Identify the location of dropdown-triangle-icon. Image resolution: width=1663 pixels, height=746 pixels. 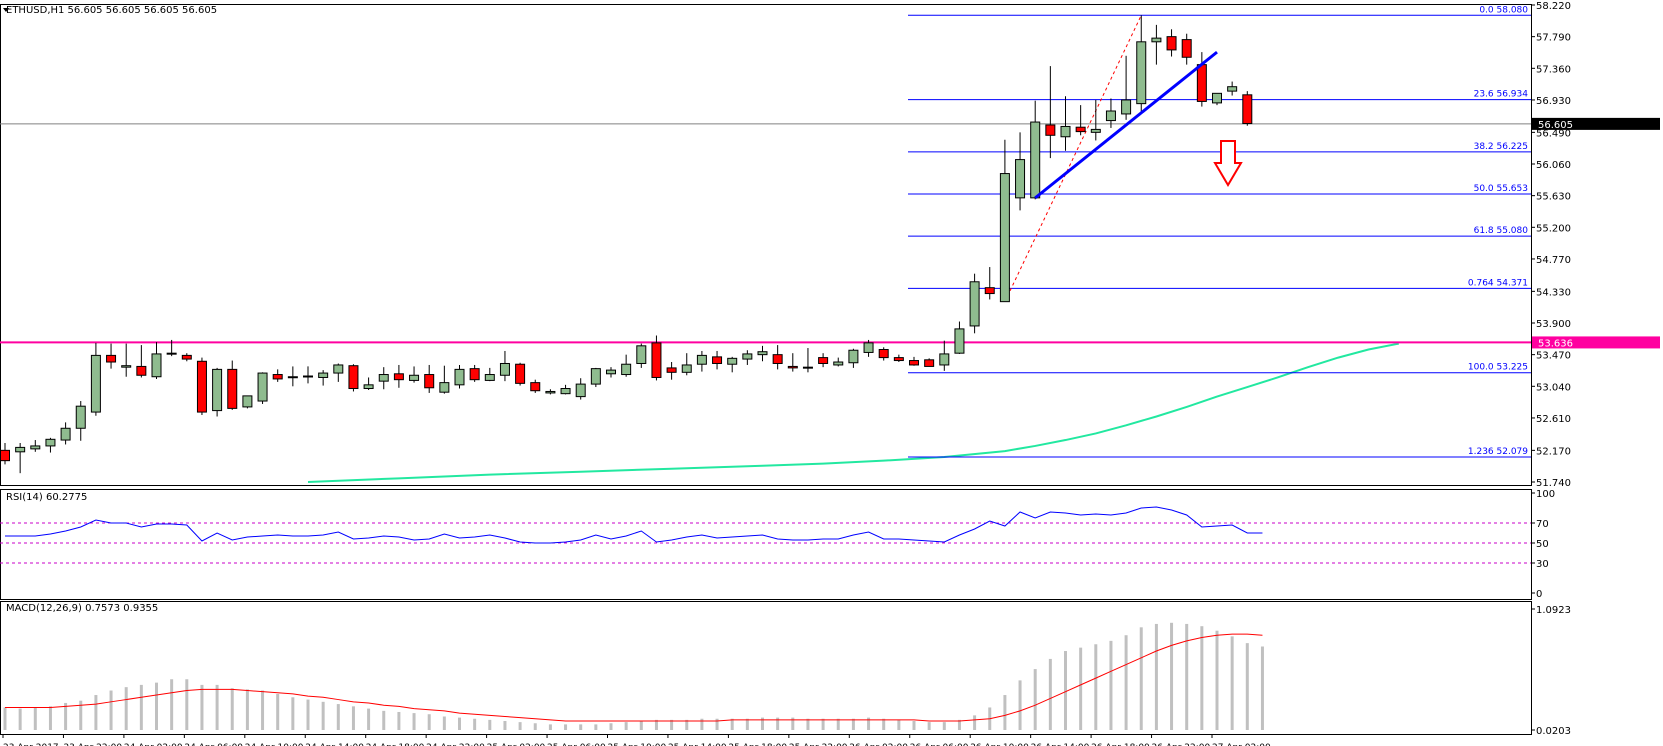
(6, 10).